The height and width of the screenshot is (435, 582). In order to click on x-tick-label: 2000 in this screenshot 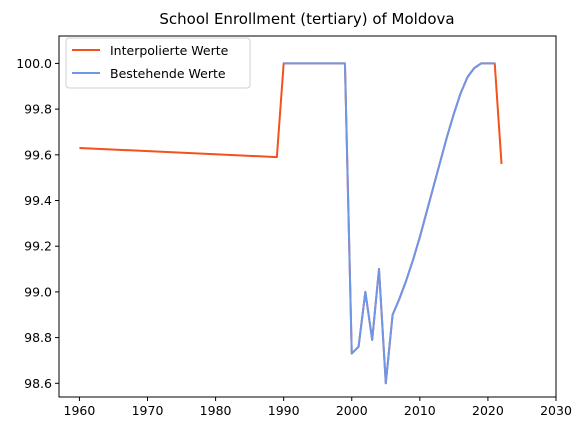, I will do `click(352, 410)`.